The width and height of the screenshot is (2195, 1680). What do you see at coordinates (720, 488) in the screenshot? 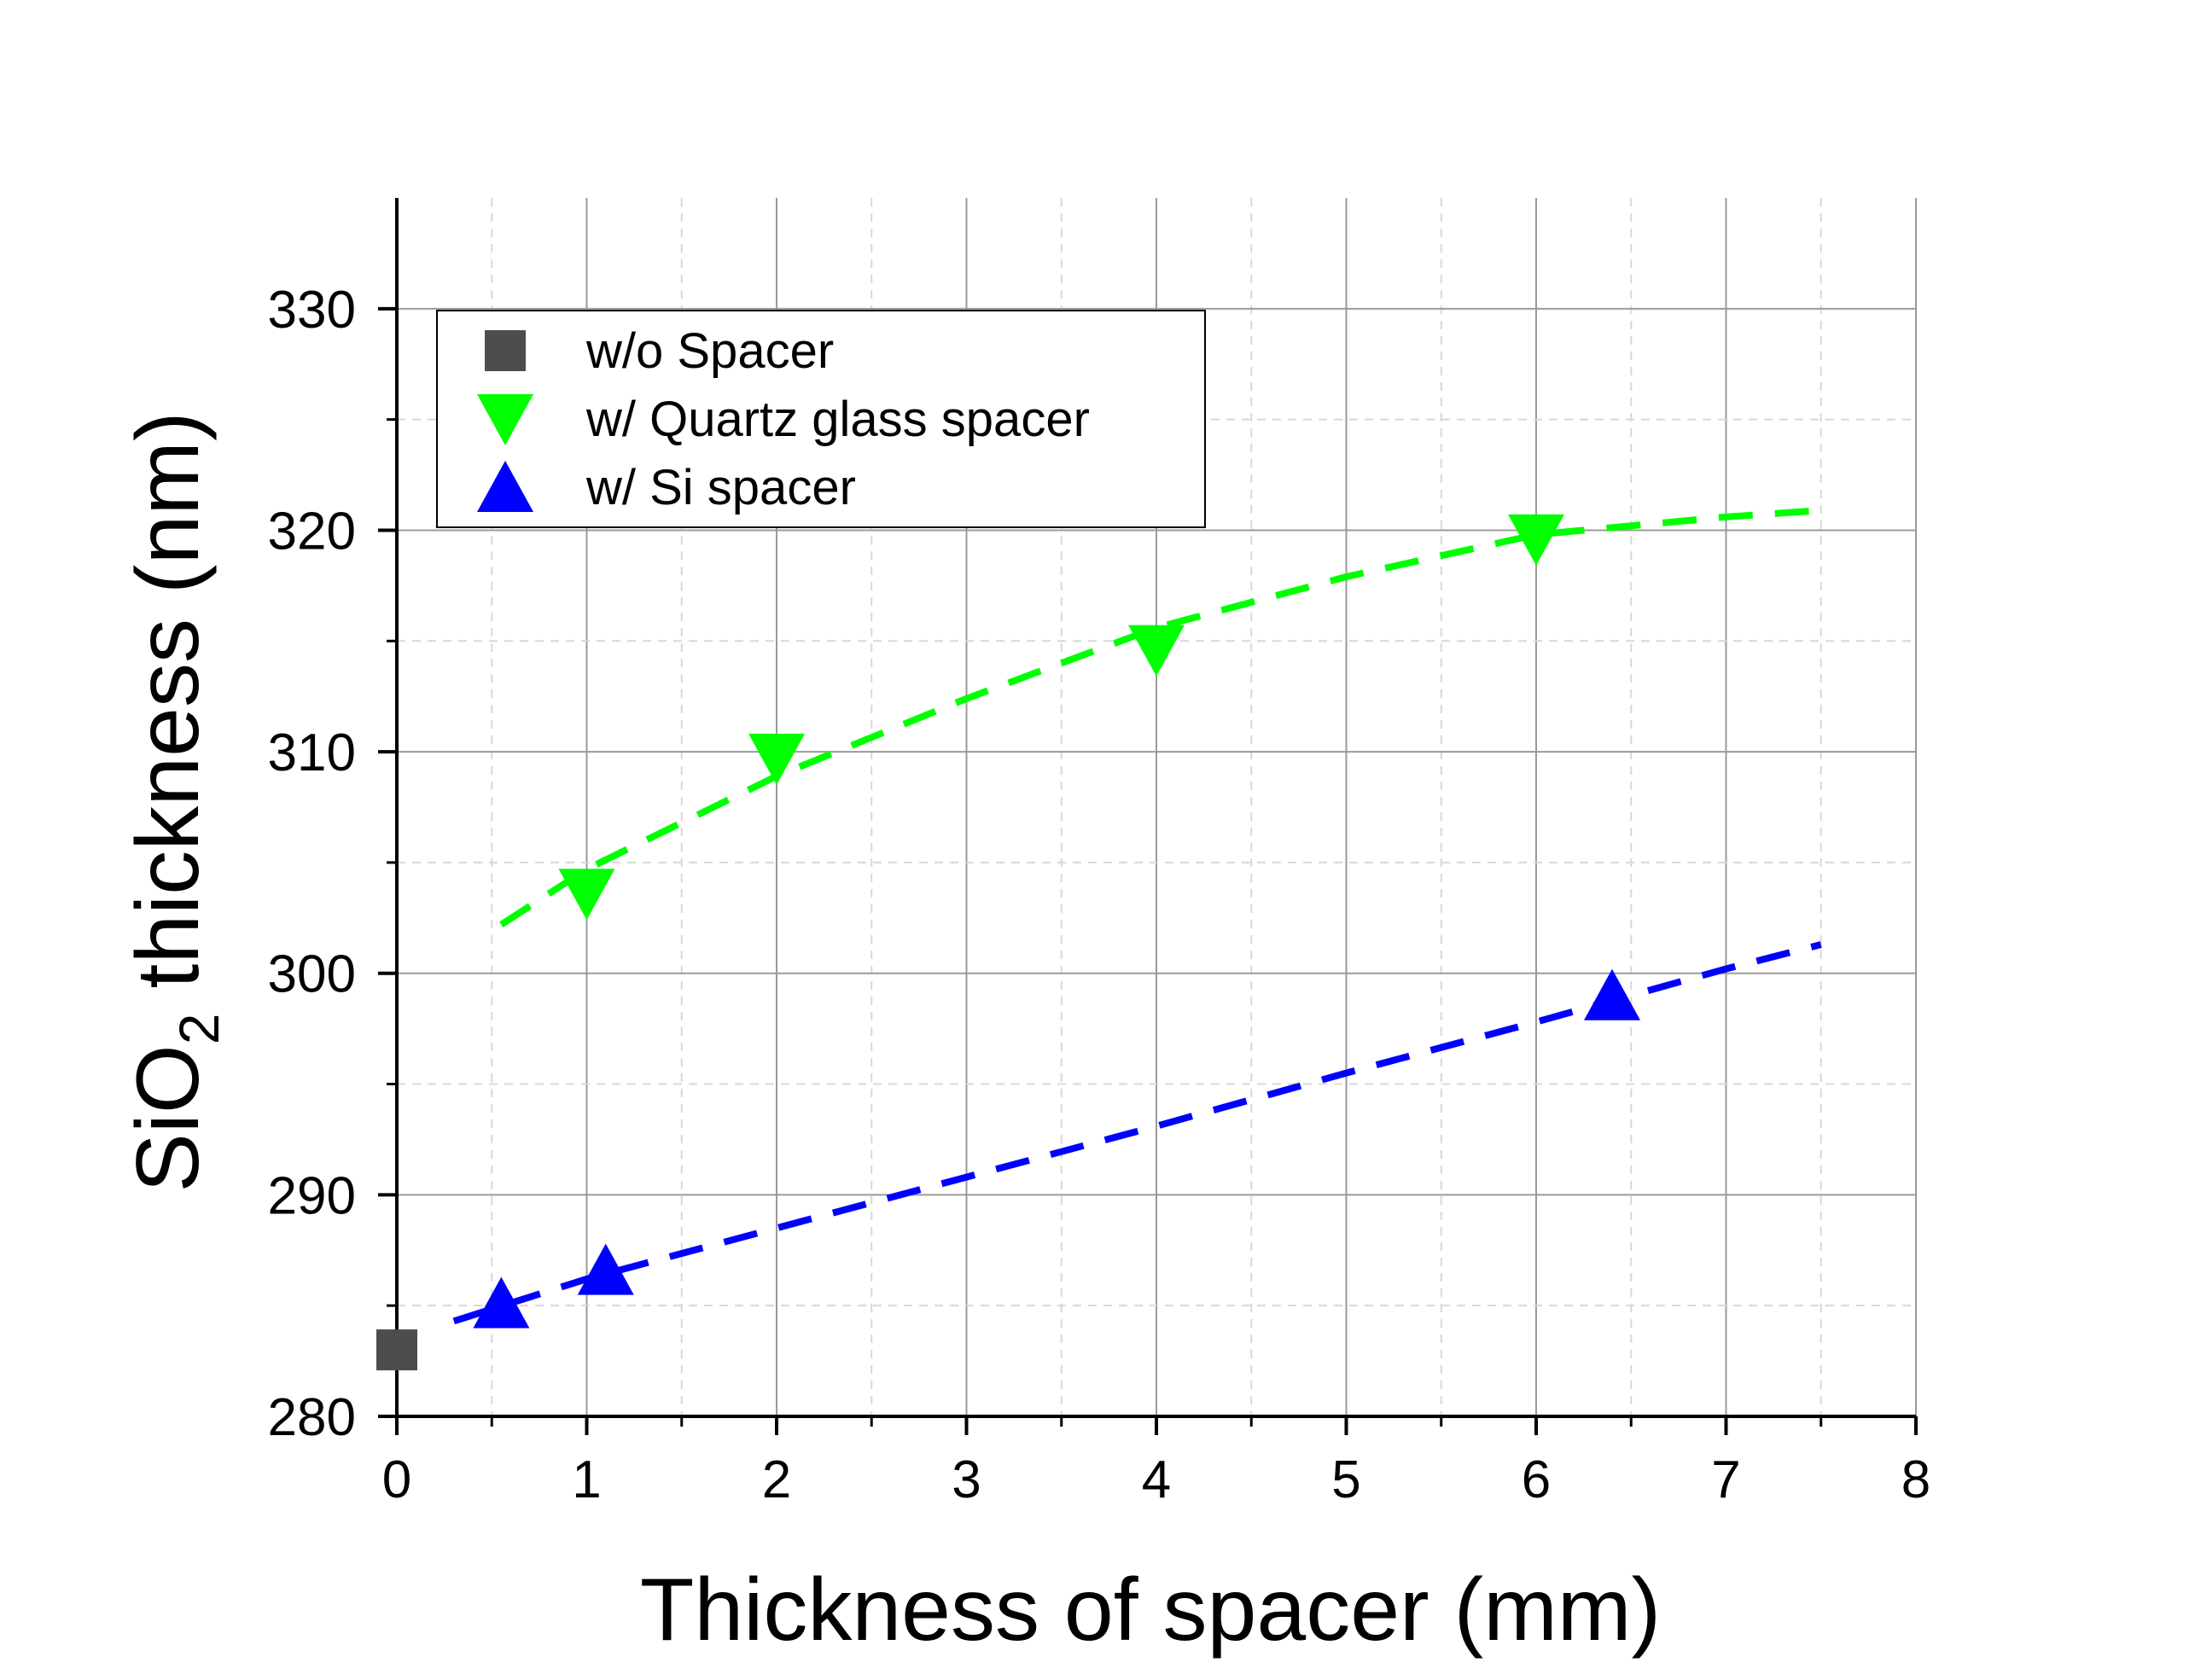
I see `legend-label: w/ Si spacer` at bounding box center [720, 488].